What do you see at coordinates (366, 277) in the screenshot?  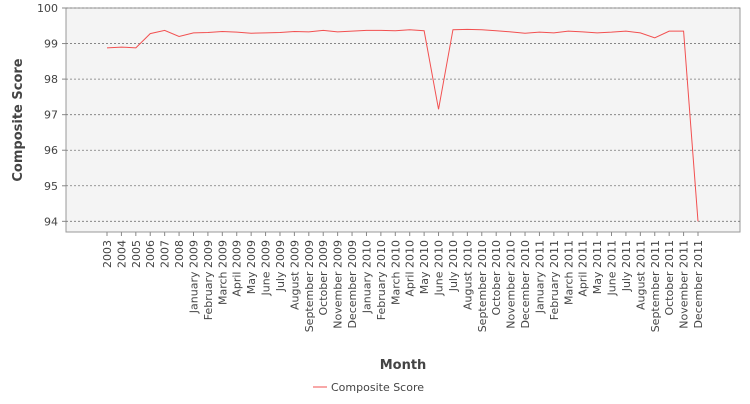 I see `x-tick-label: January 2010` at bounding box center [366, 277].